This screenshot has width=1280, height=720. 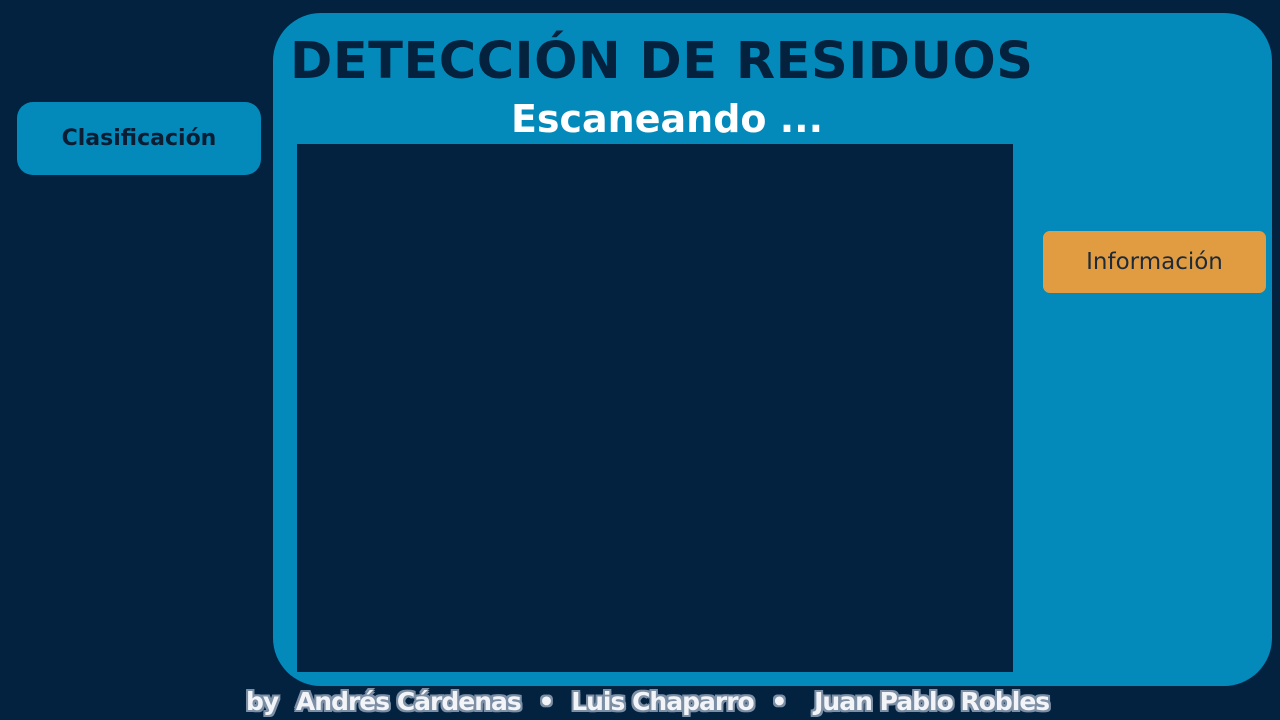 What do you see at coordinates (932, 701) in the screenshot?
I see `credits-author: Juan Pablo Robles` at bounding box center [932, 701].